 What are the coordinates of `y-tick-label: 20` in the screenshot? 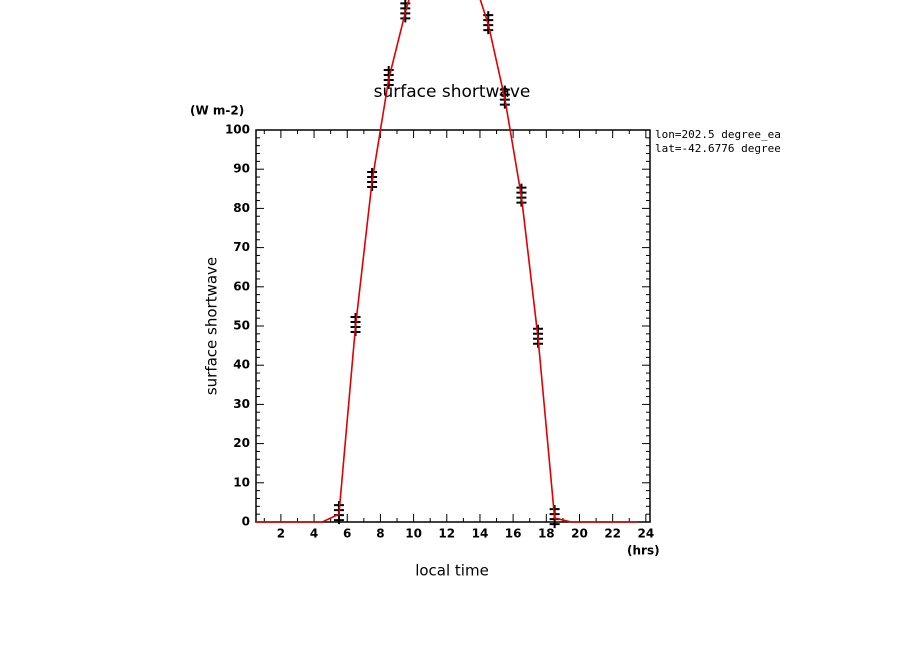 It's located at (241, 443).